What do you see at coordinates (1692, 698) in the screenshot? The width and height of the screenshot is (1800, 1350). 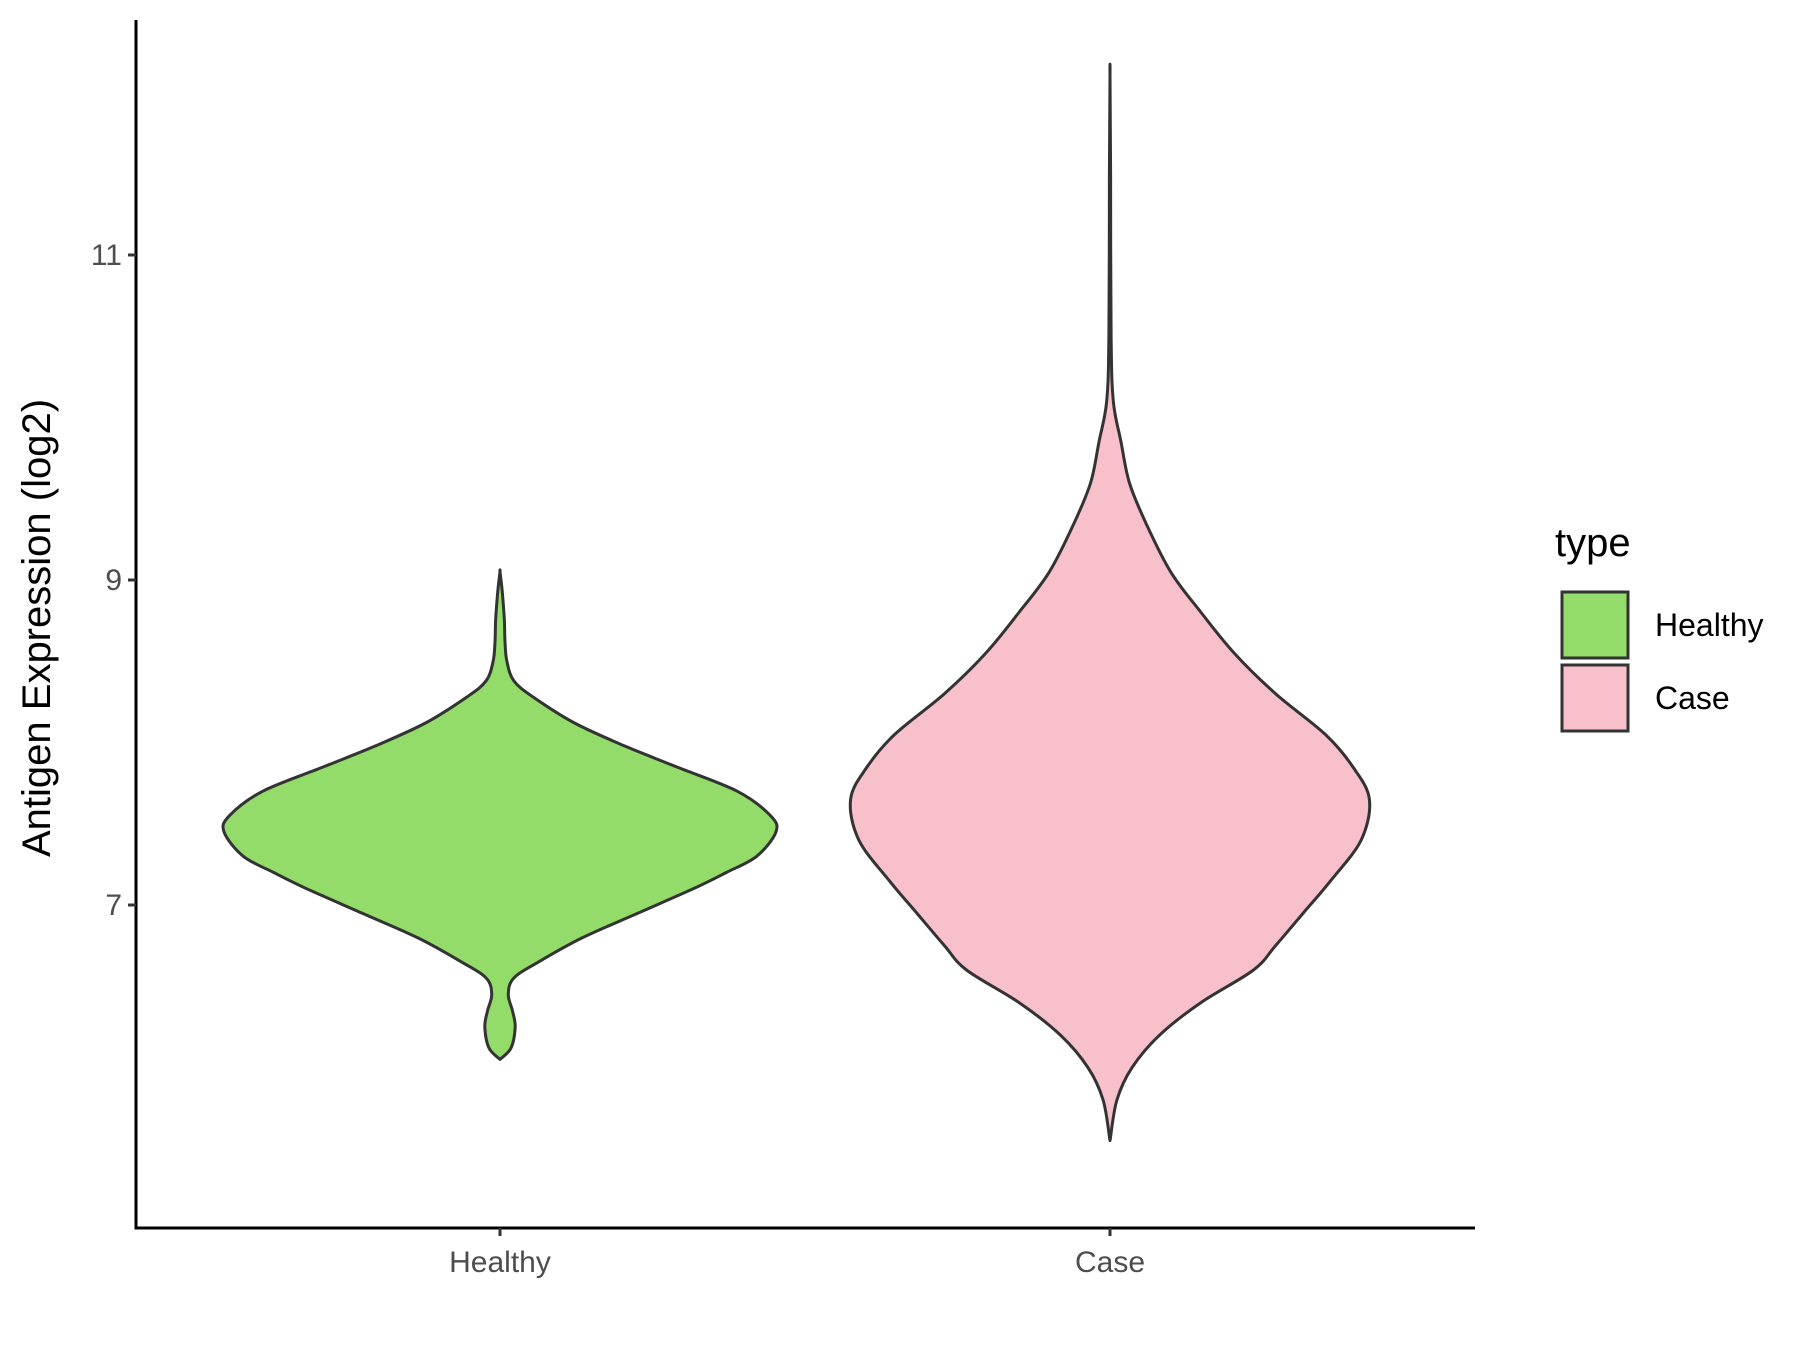 I see `legend-label-case: Case` at bounding box center [1692, 698].